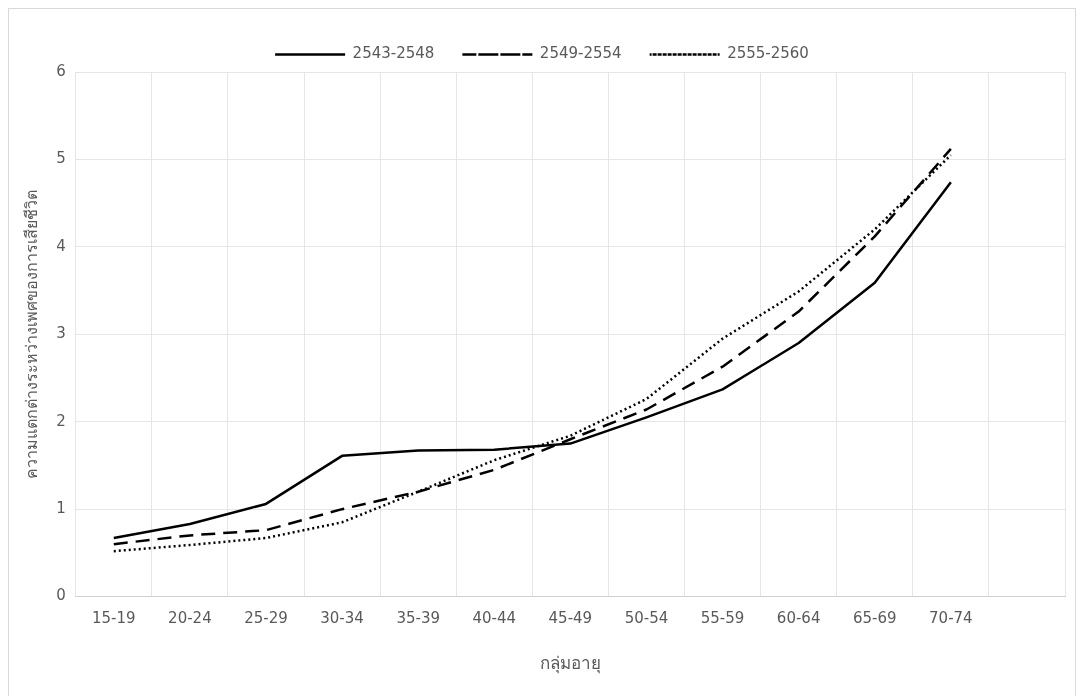 Image resolution: width=1082 pixels, height=696 pixels. I want to click on x-axis-title: กลุ่มอายุ, so click(570, 664).